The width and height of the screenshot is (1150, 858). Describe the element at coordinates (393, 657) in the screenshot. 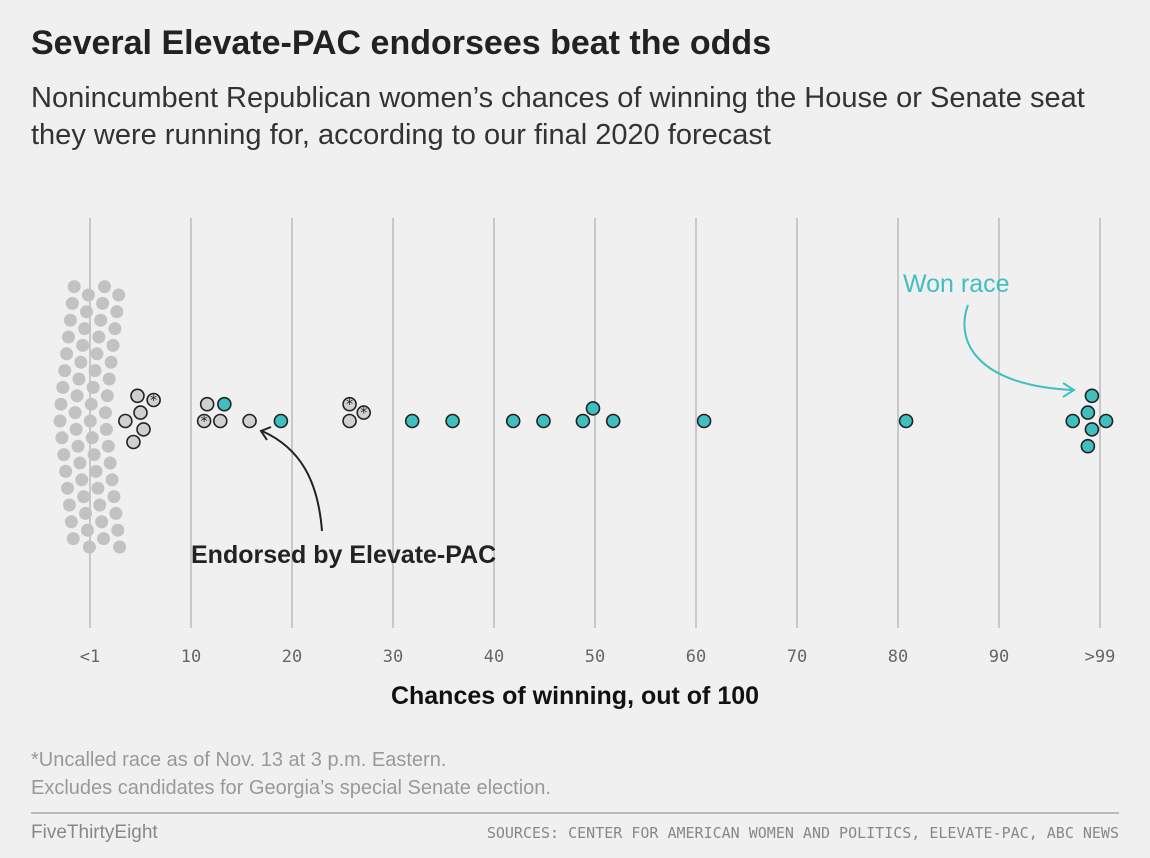

I see `x-tick-label: 30` at that location.